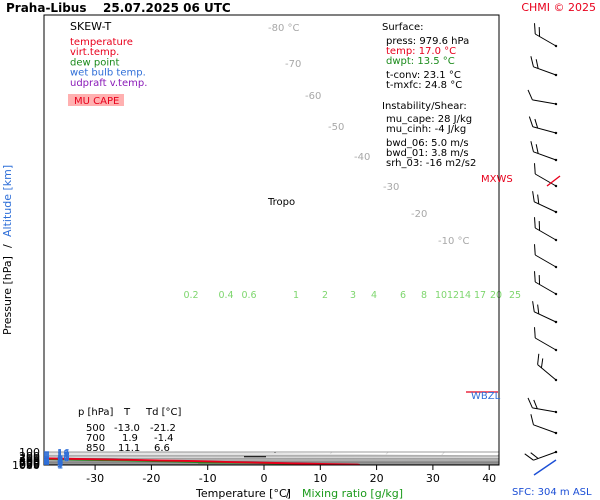 The width and height of the screenshot is (600, 500). Describe the element at coordinates (243, 493) in the screenshot. I see `x-axis-label: Temperature [°C]` at that location.